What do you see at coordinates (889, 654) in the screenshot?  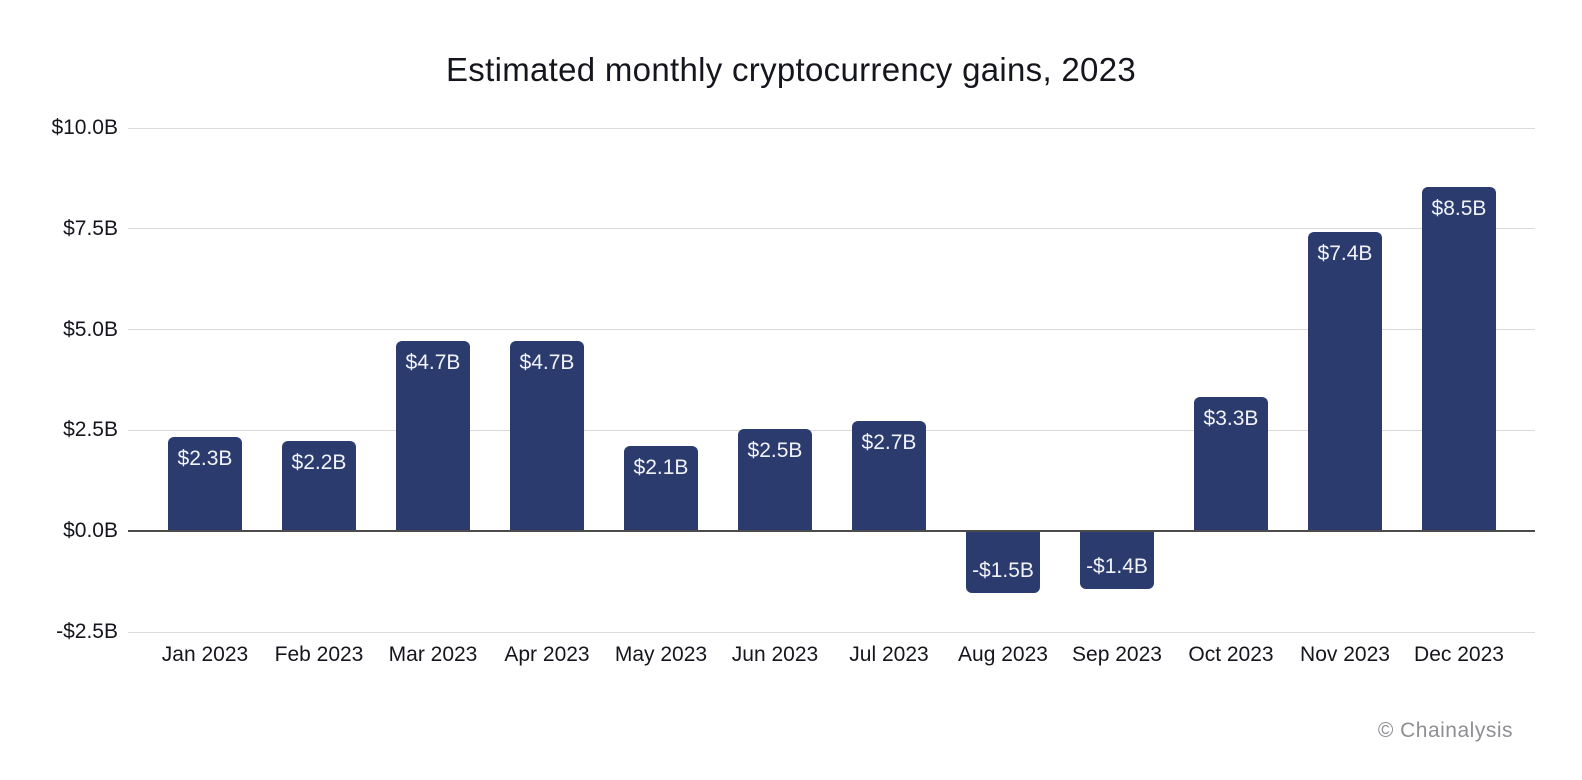 I see `x-axis-tick-label: Jul 2023` at bounding box center [889, 654].